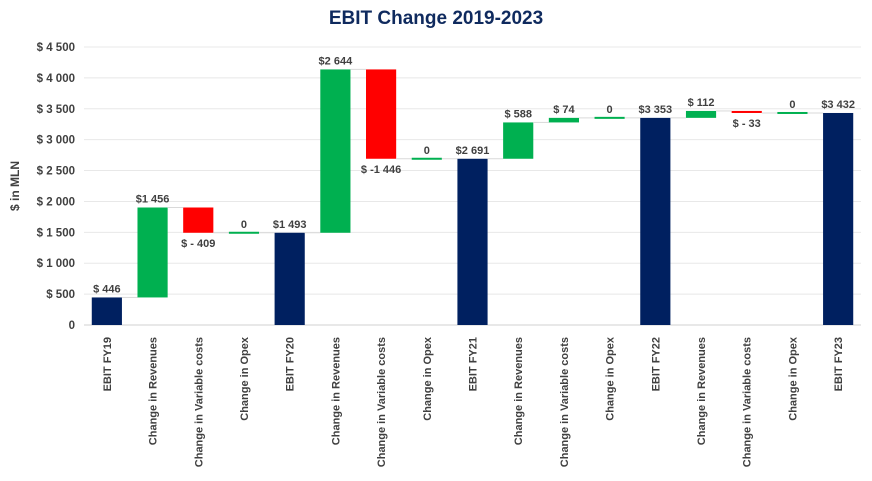  What do you see at coordinates (655, 110) in the screenshot?
I see `data-label: $3 353` at bounding box center [655, 110].